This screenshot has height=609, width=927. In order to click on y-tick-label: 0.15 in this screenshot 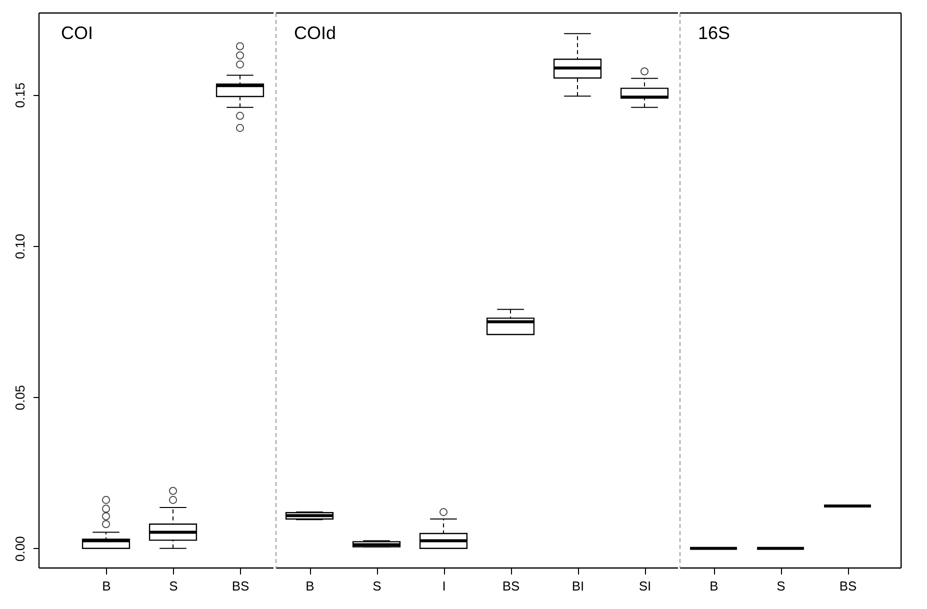, I will do `click(20, 95)`.